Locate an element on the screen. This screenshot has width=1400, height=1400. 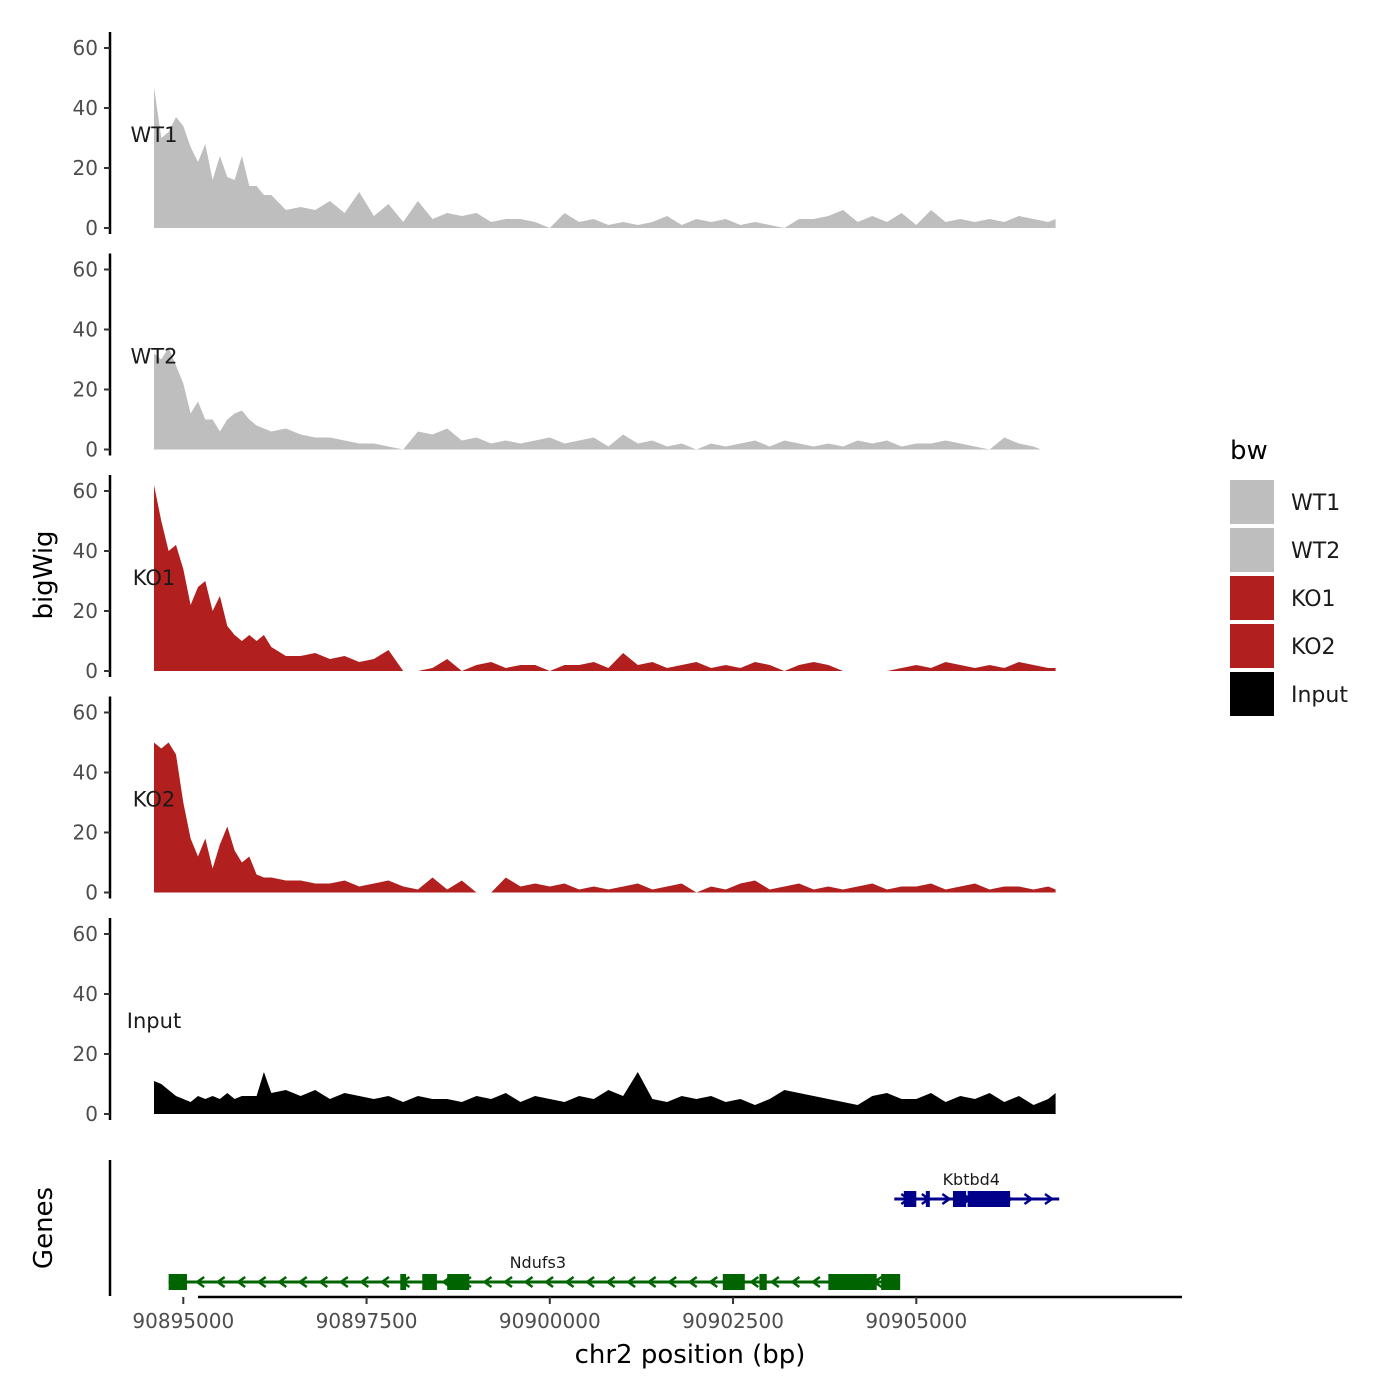
track-wt2: 0 20 40 60 WT2 is located at coordinates (557, 357).